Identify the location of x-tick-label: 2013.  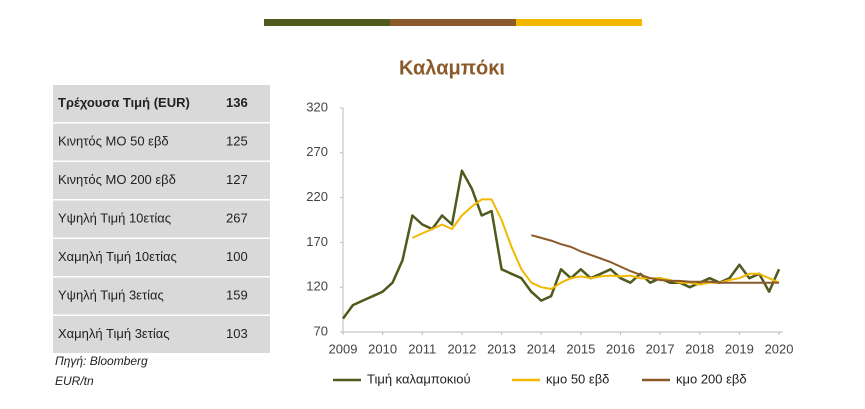
(501, 348).